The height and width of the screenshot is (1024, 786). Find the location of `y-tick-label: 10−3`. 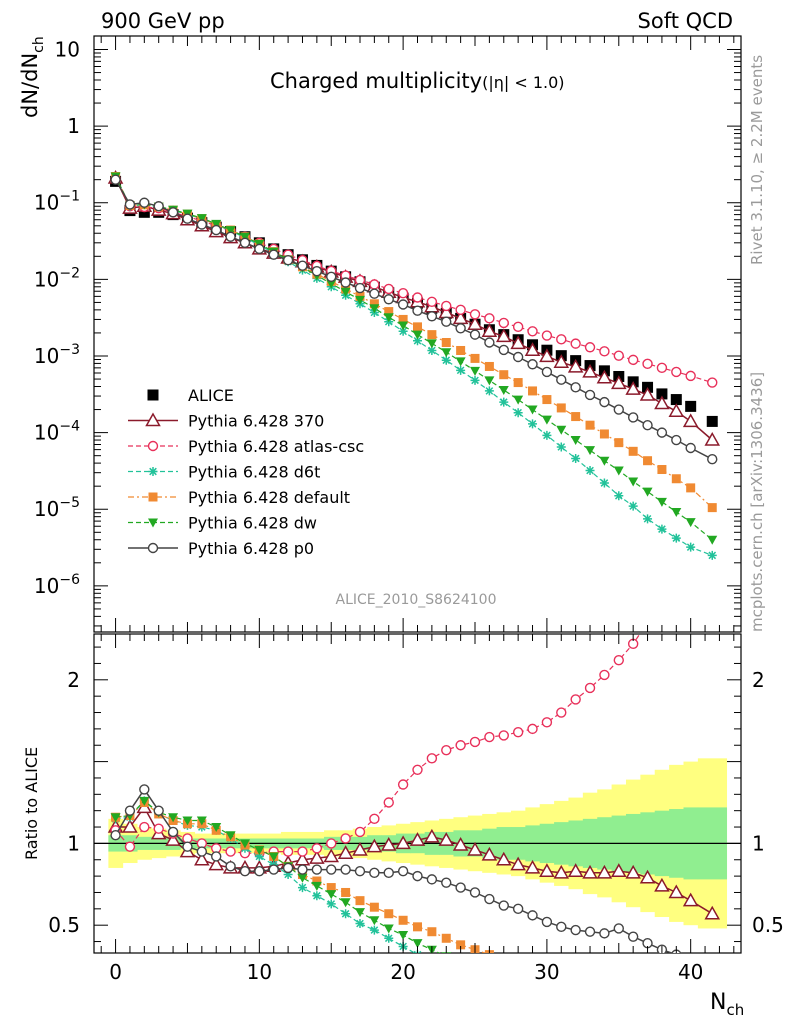

y-tick-label: 10−3 is located at coordinates (57, 355).